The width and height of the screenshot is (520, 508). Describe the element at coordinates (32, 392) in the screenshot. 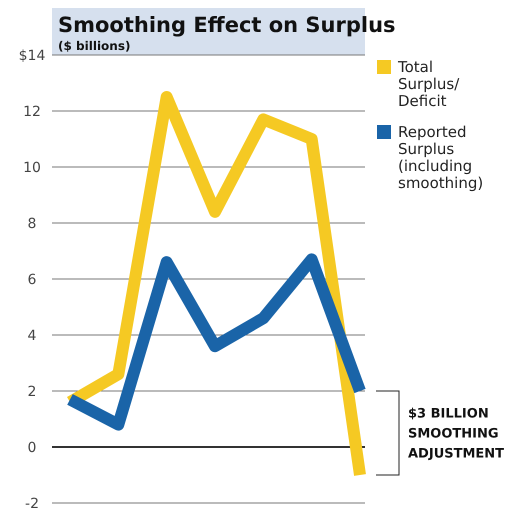

I see `y-tick-label: 2` at that location.